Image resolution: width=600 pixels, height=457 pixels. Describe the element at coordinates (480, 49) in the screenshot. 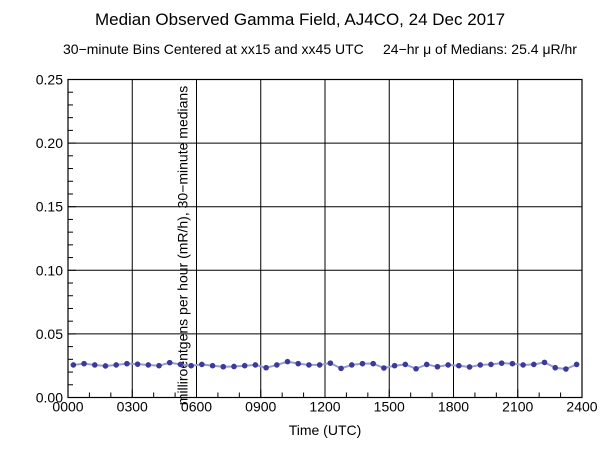

I see `chart-subtitle-mean: 24−hr μ of Medians: 25.4 μR/hr` at that location.